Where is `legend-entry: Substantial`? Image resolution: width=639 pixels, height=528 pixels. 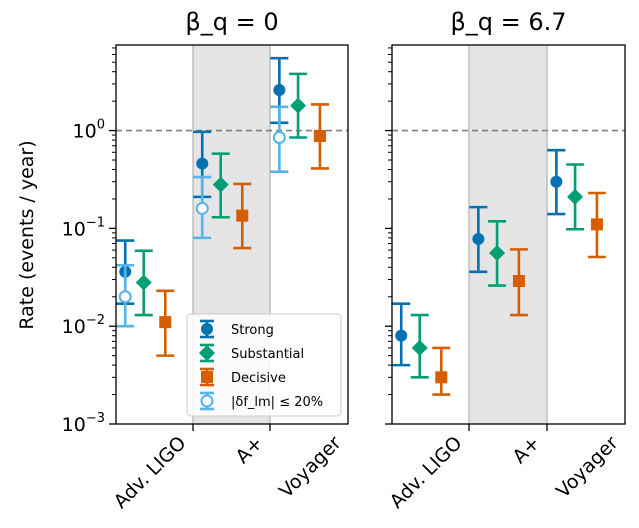
legend-entry: Substantial is located at coordinates (251, 353).